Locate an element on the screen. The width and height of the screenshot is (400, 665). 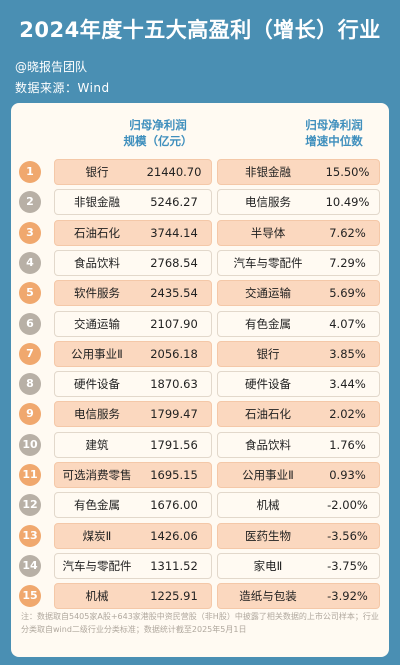
source-label: 数据来源：Wind is located at coordinates (62, 88).